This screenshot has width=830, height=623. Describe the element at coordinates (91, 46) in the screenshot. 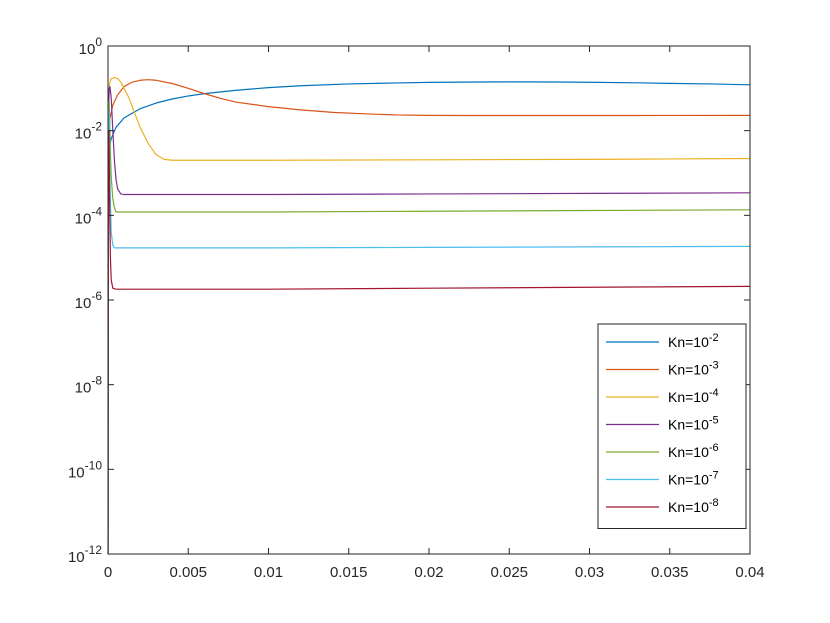

I see `y-tick-label: 10⁰` at that location.